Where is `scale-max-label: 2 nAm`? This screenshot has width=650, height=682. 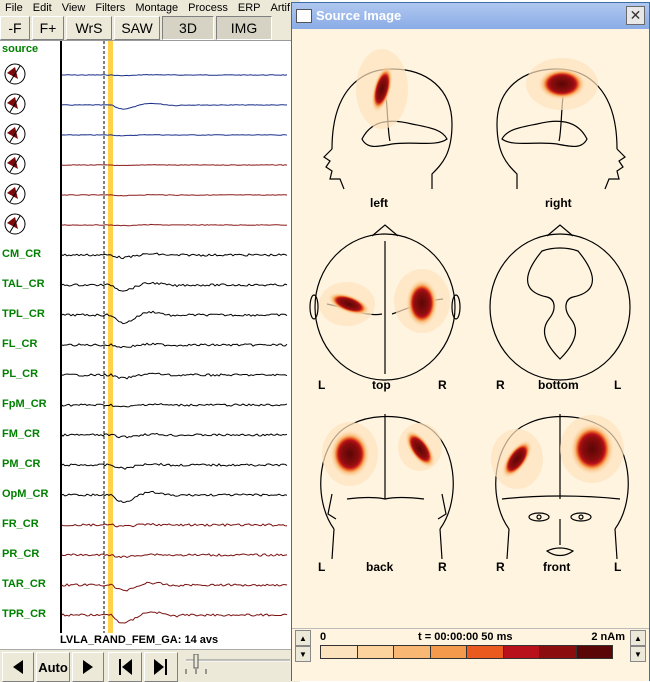 scale-max-label: 2 nAm is located at coordinates (608, 637).